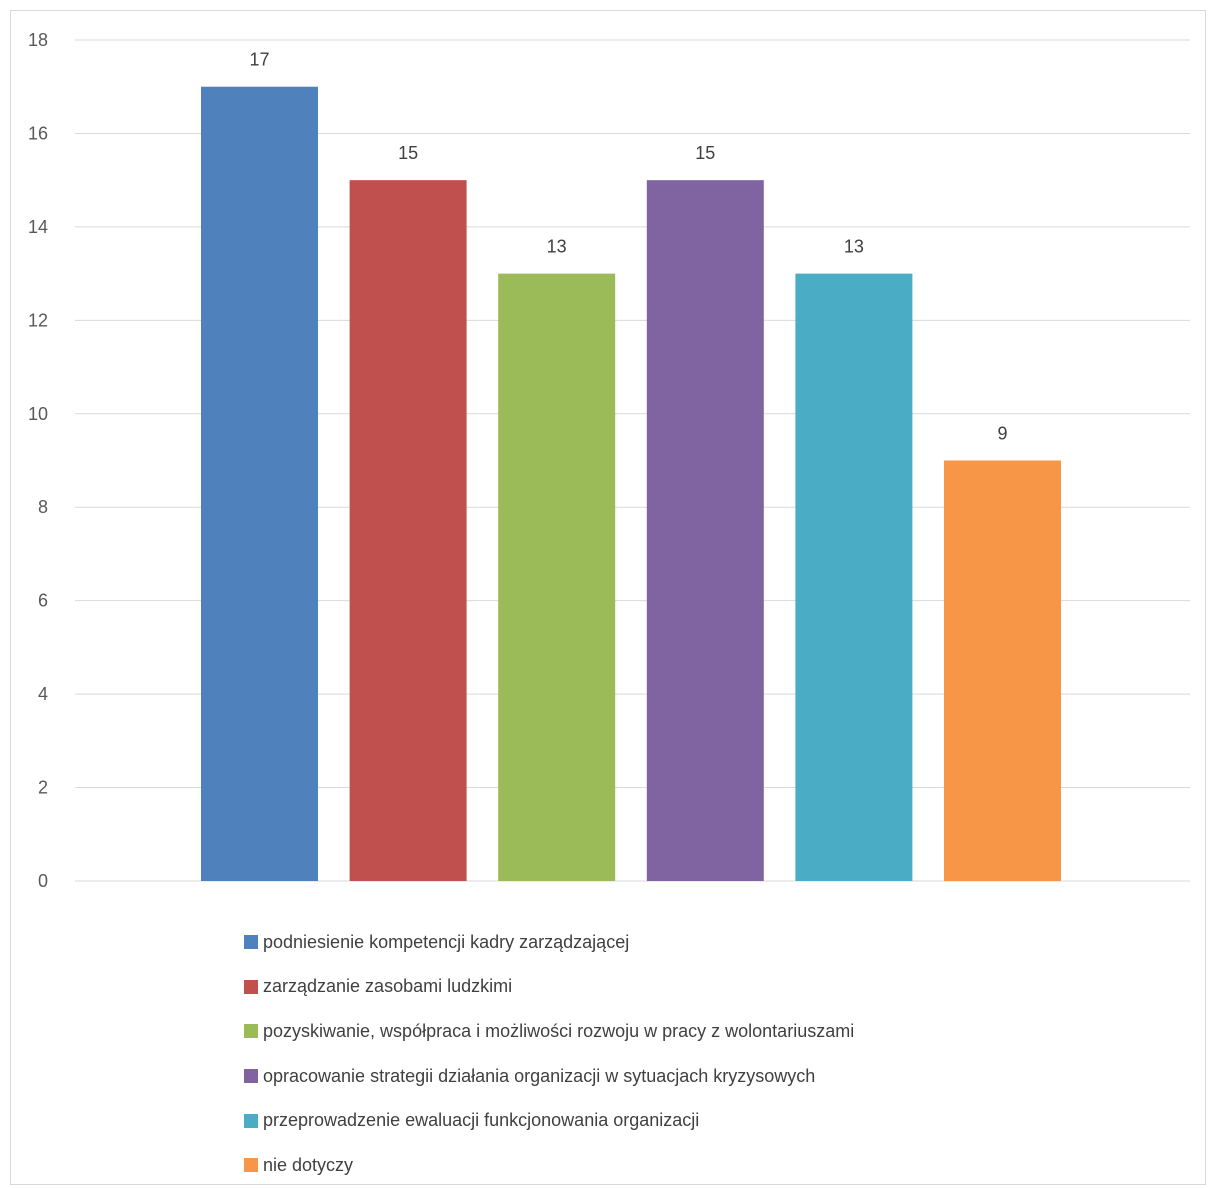 The image size is (1208, 1188). Describe the element at coordinates (38, 227) in the screenshot. I see `y-tick-label: 14` at that location.